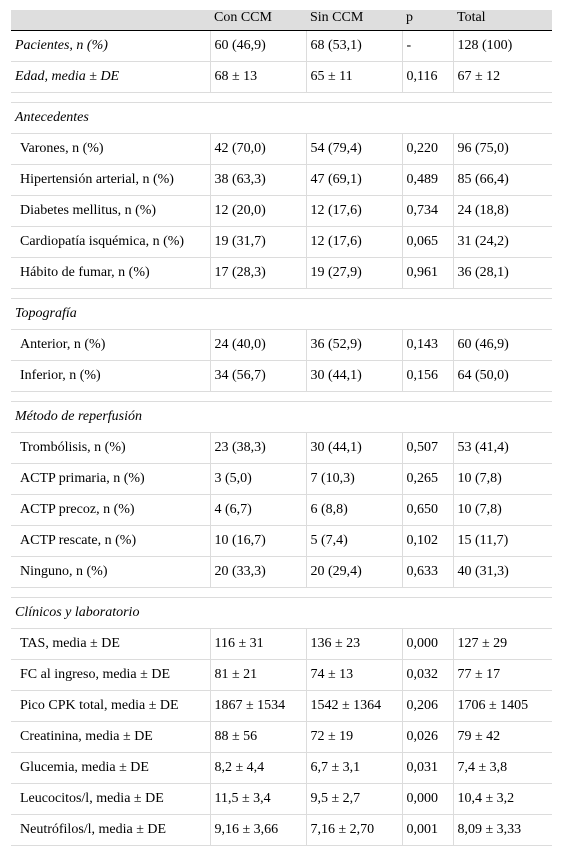  What do you see at coordinates (281, 118) in the screenshot?
I see `section-header-row: Antecedentes` at bounding box center [281, 118].